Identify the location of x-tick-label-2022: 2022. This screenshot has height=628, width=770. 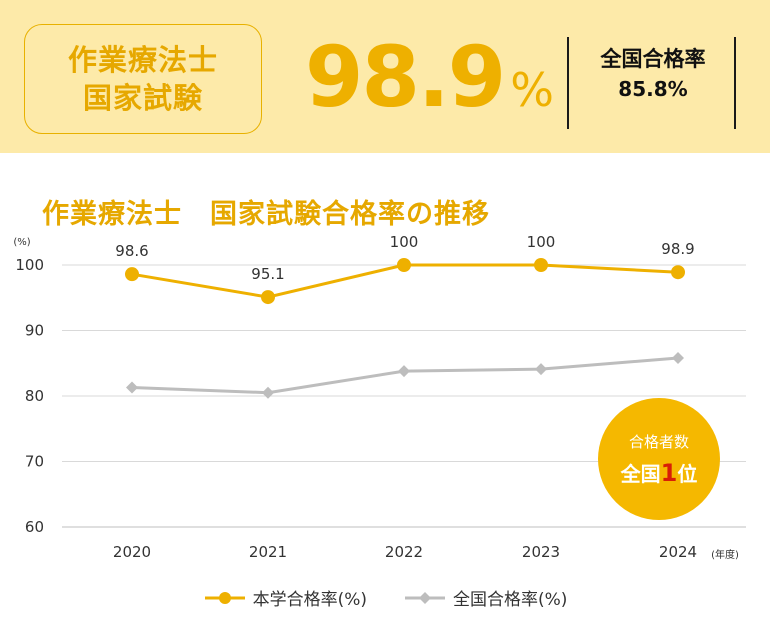
(404, 552).